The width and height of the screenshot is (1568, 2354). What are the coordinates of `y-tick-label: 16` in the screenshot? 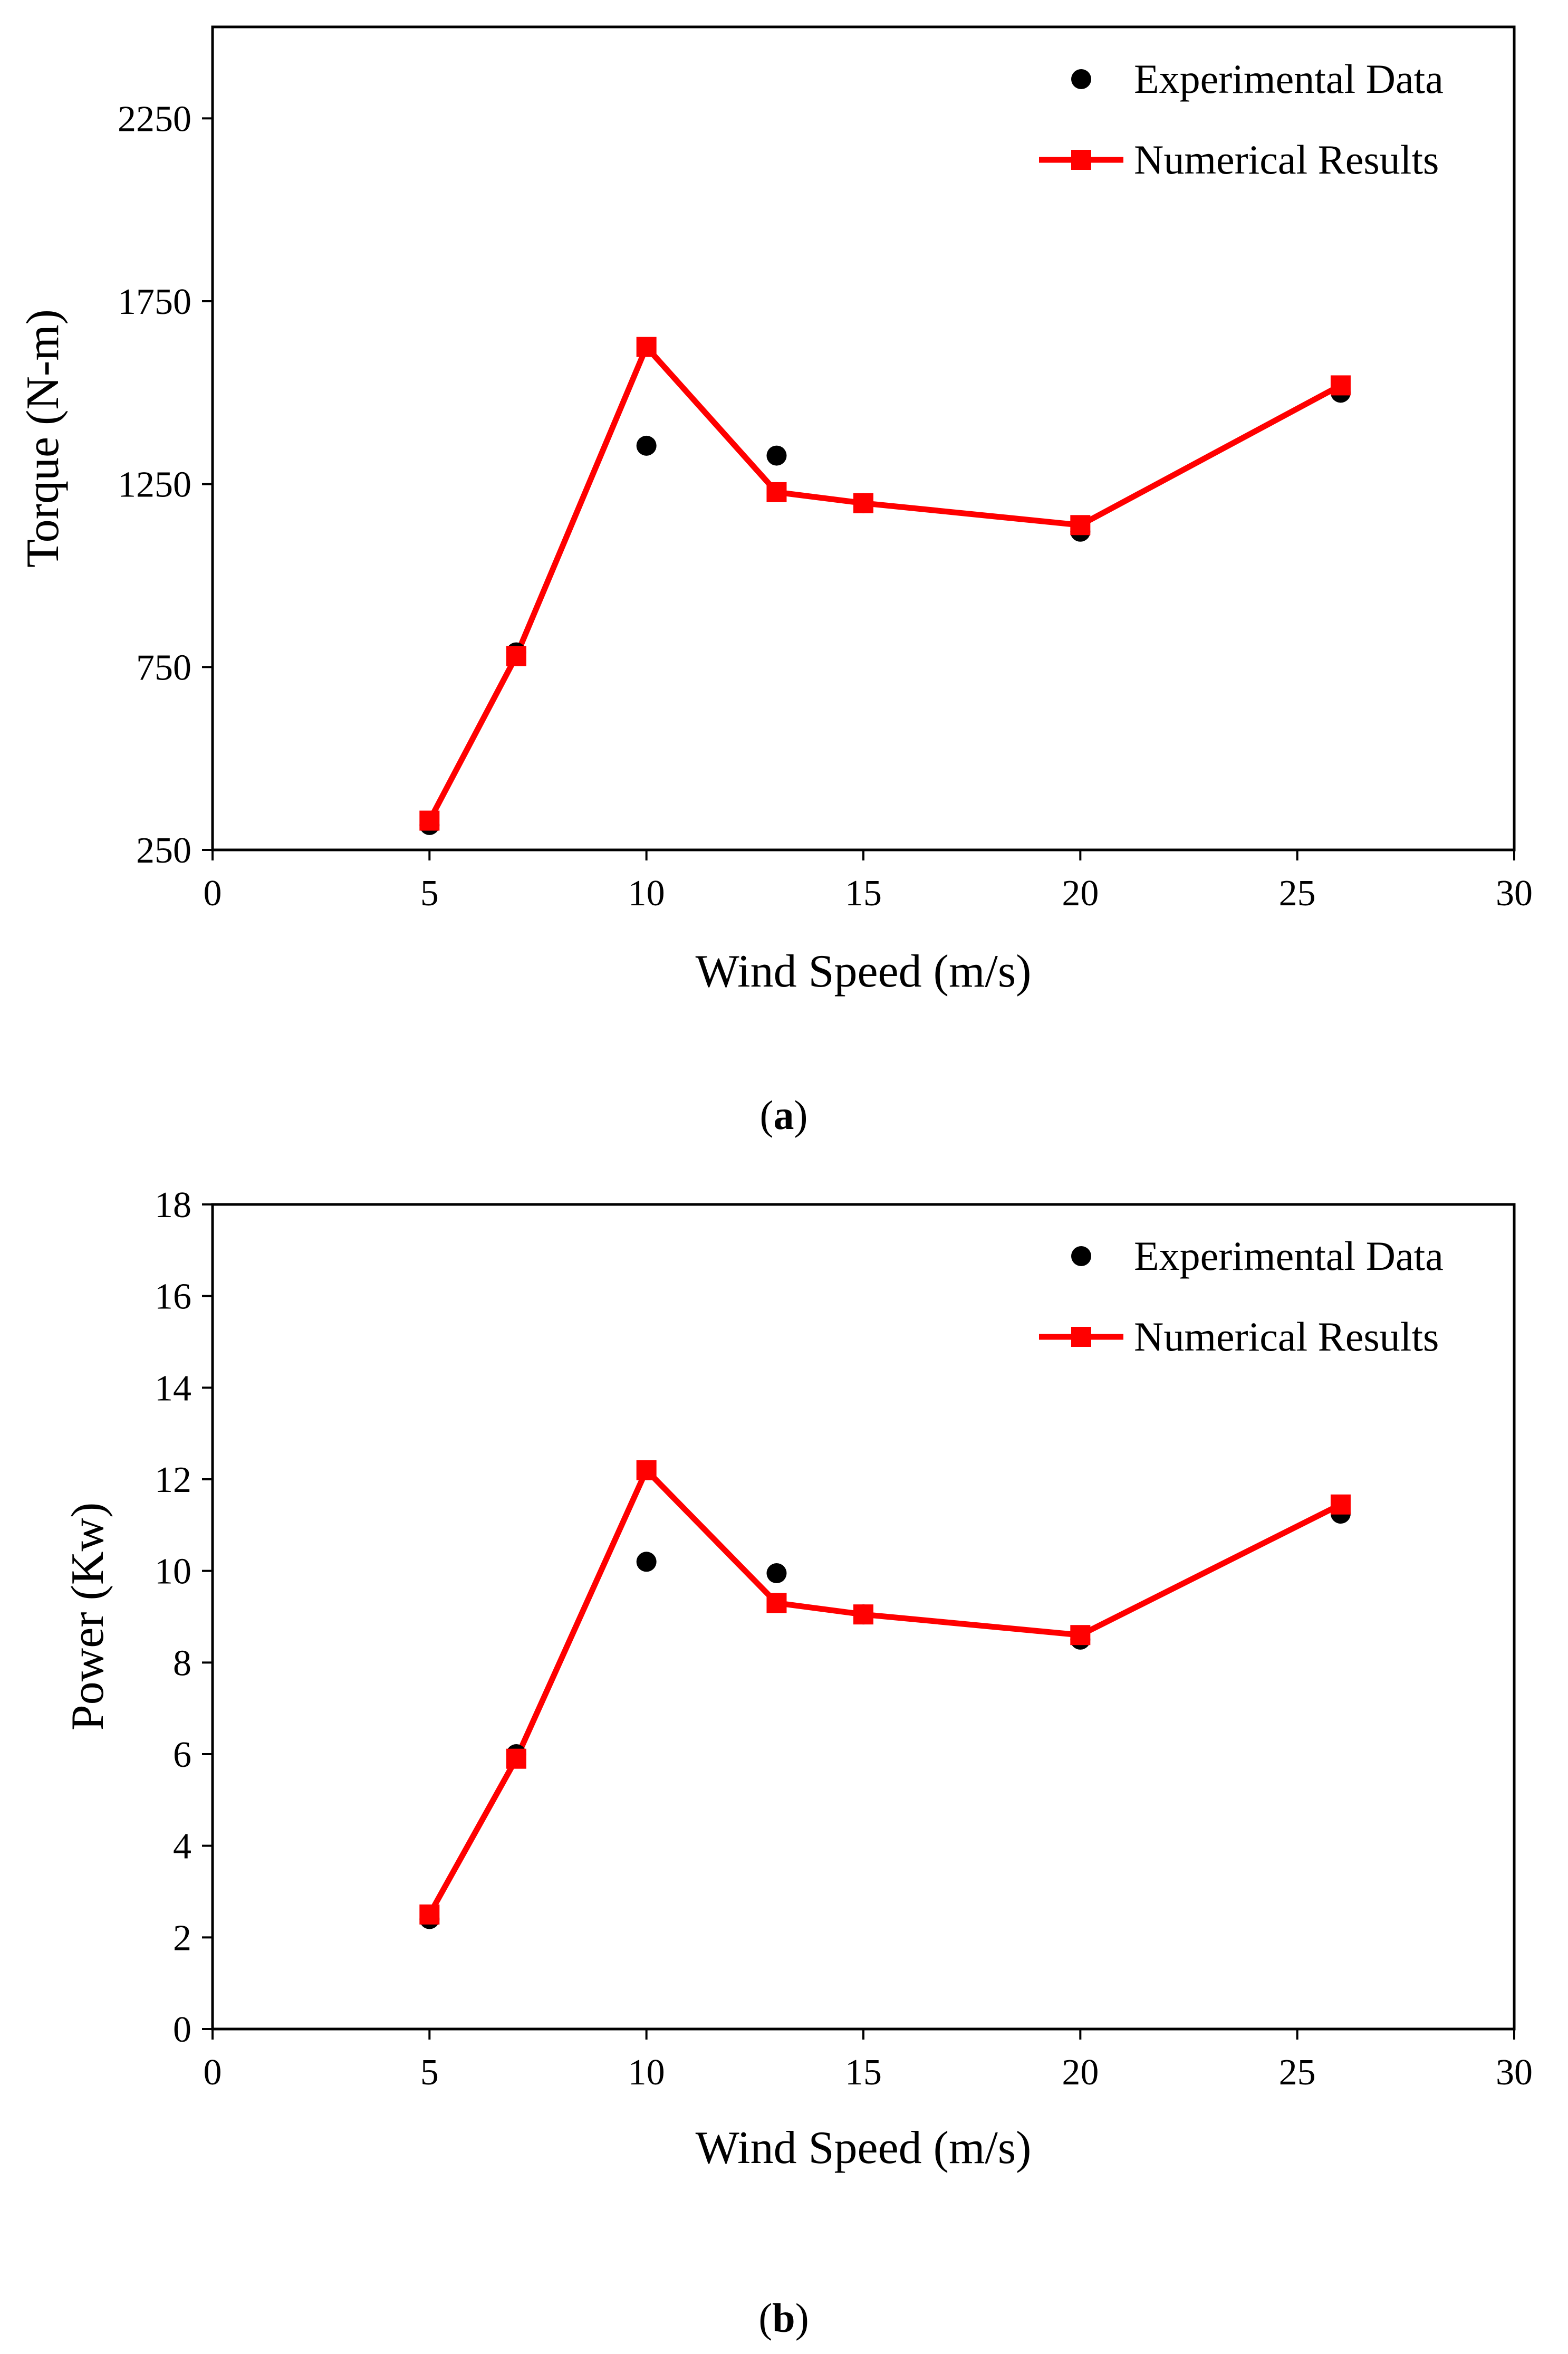 It's located at (173, 1297).